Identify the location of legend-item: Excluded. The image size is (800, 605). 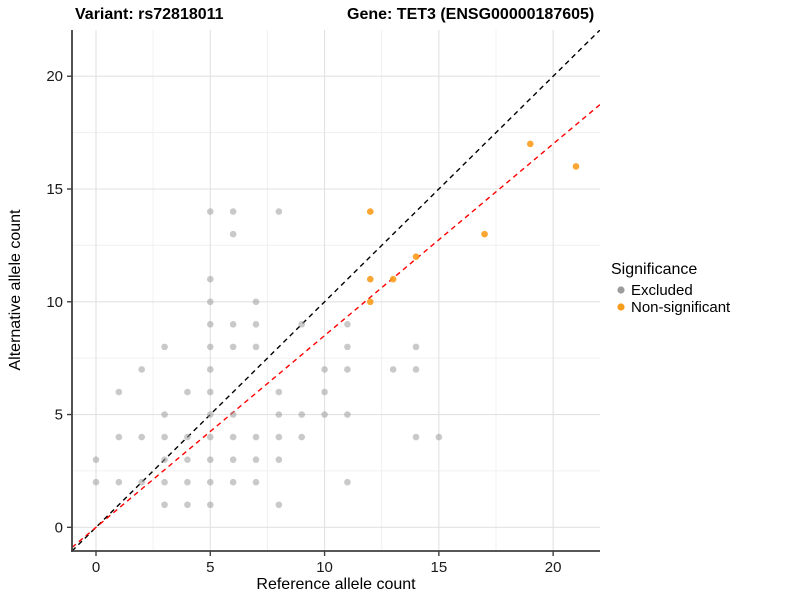
(655, 290).